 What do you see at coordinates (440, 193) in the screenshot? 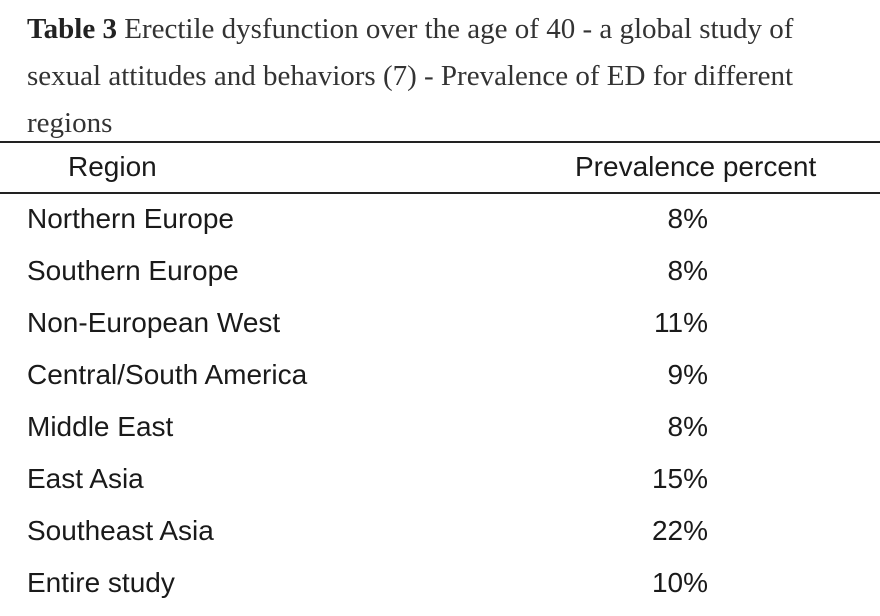
I see `header-rule` at bounding box center [440, 193].